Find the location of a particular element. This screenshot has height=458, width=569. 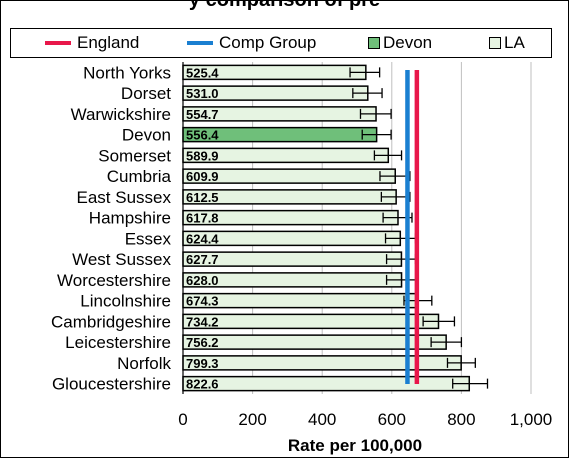

legend-item-england: England is located at coordinates (92, 43).